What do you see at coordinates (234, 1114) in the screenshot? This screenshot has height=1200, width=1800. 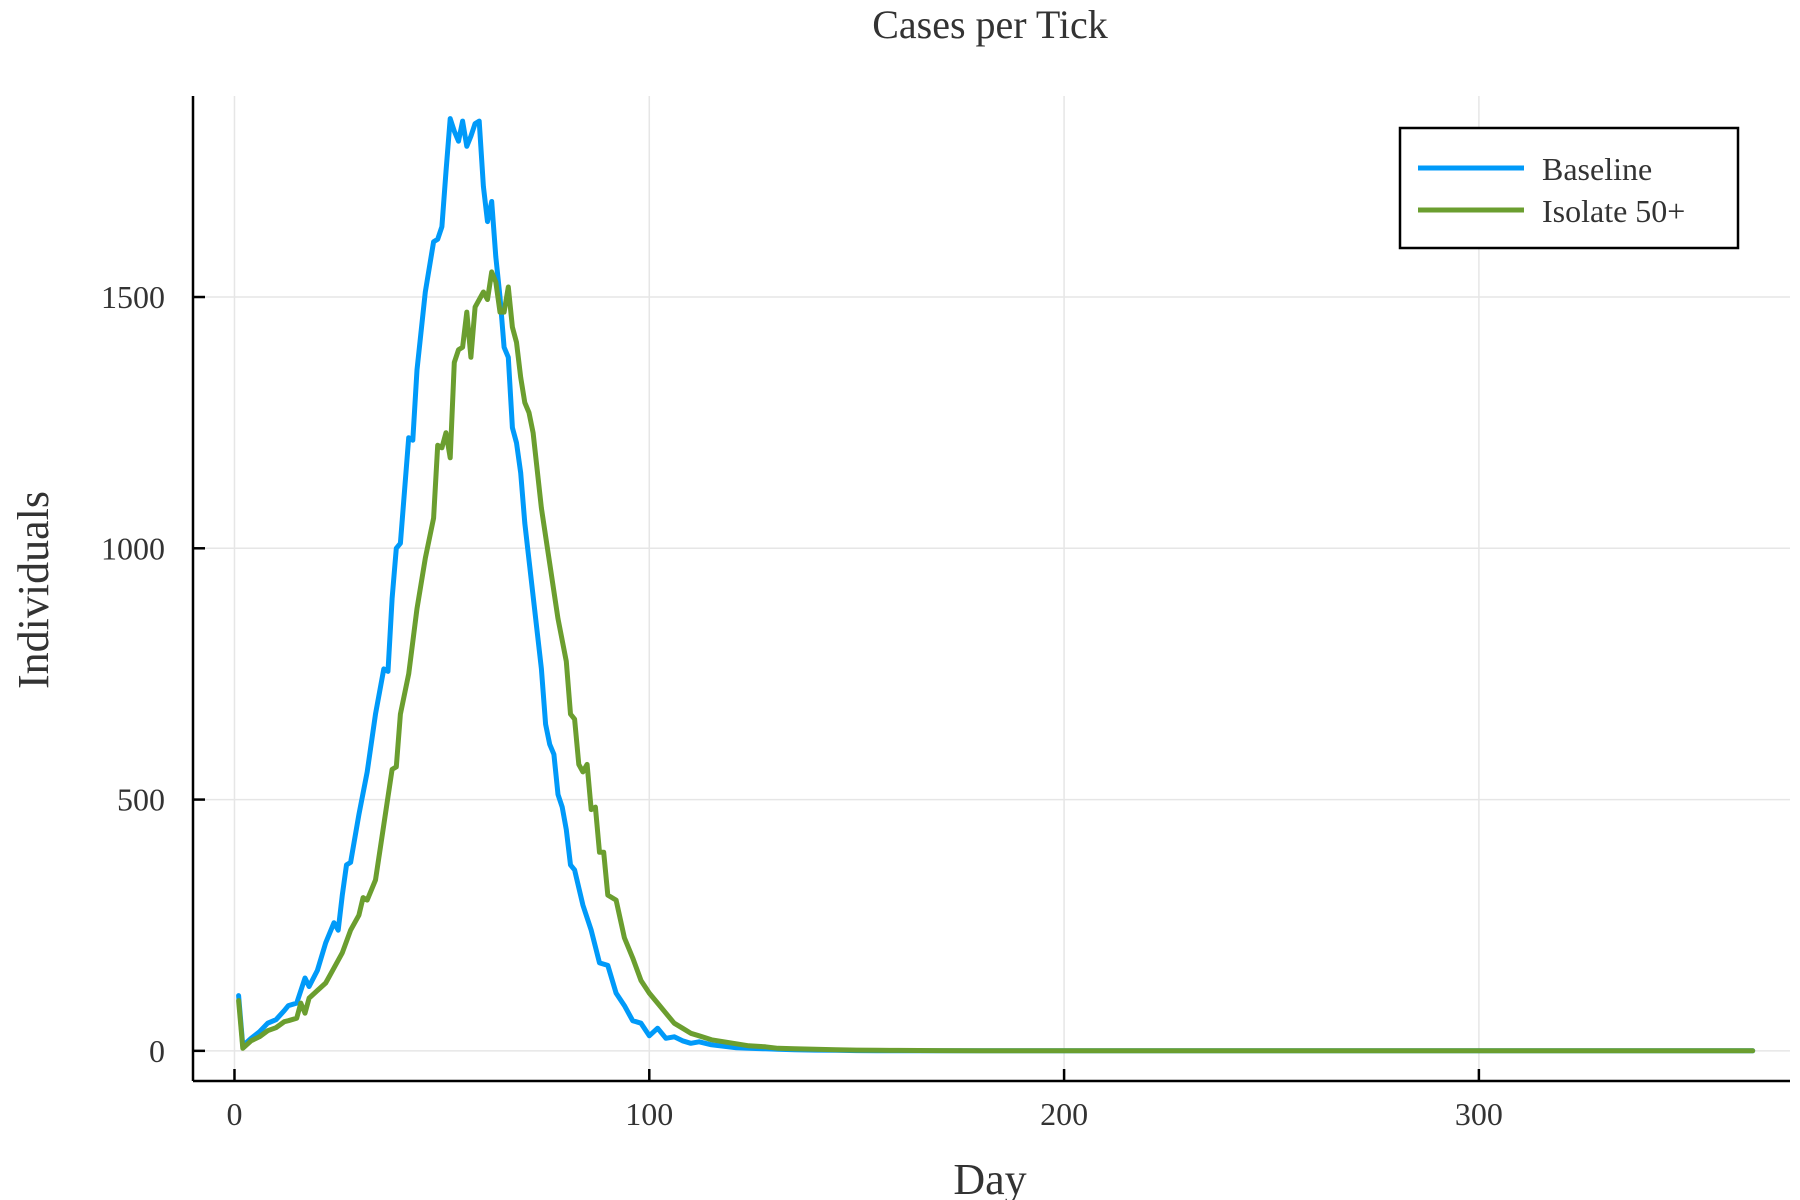 I see `x-tick-label: 0` at bounding box center [234, 1114].